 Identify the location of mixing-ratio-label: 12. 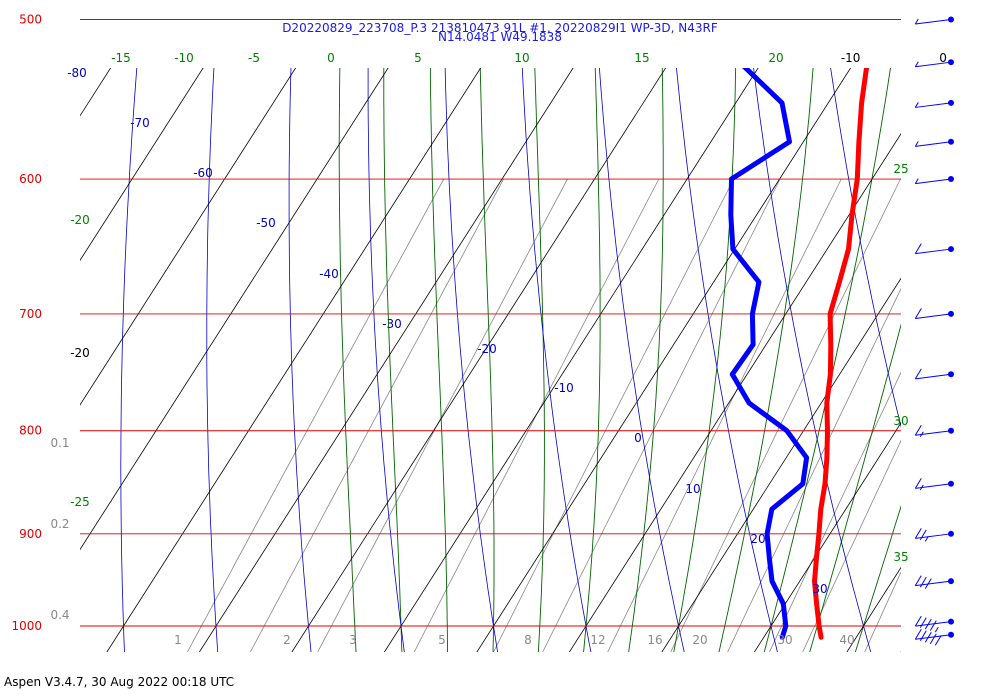
(597, 640).